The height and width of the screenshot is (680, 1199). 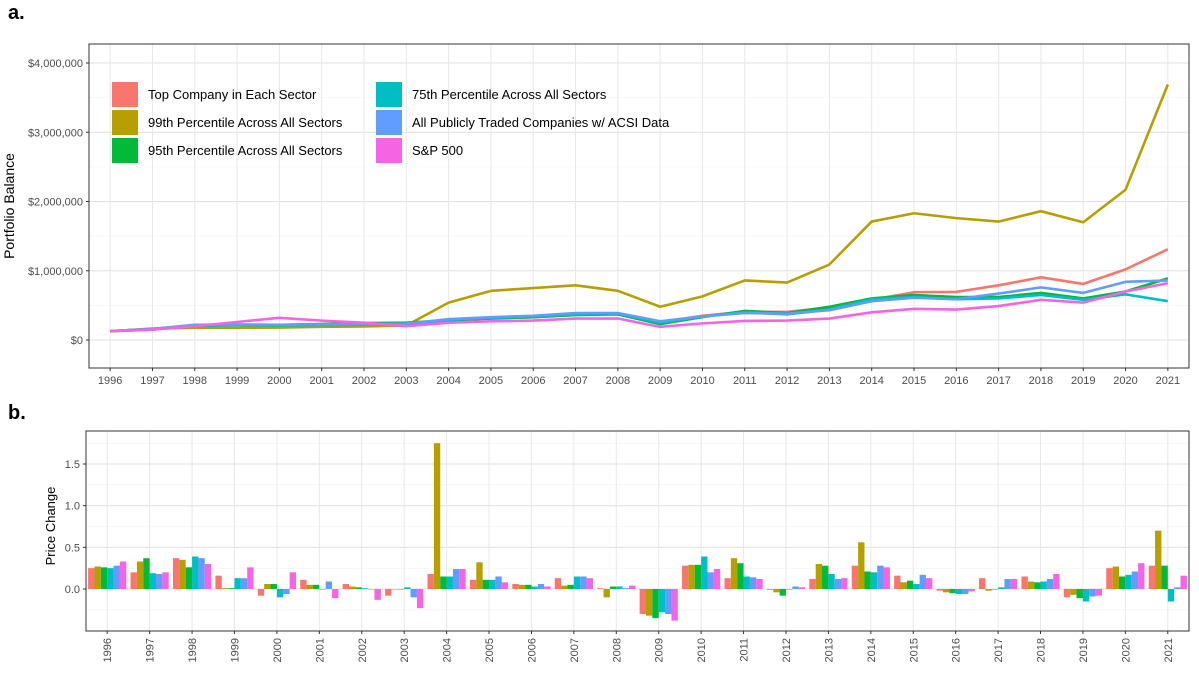 I want to click on x-tick-label: 2019, so click(x=1084, y=650).